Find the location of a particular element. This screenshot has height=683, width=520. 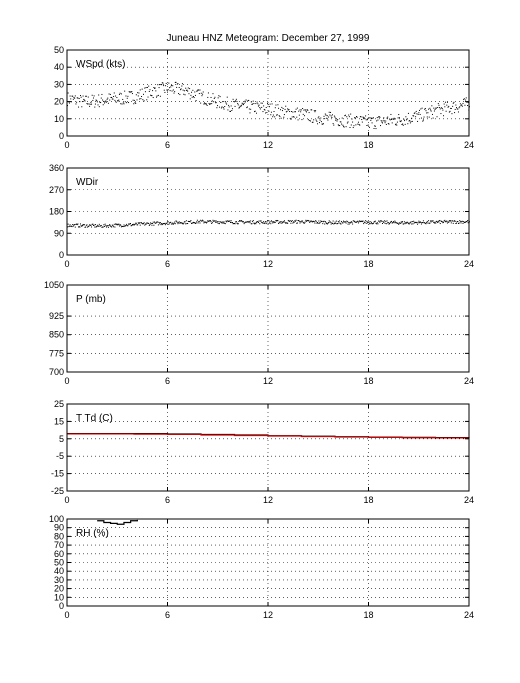

y-tick-label: 30 is located at coordinates (59, 580).